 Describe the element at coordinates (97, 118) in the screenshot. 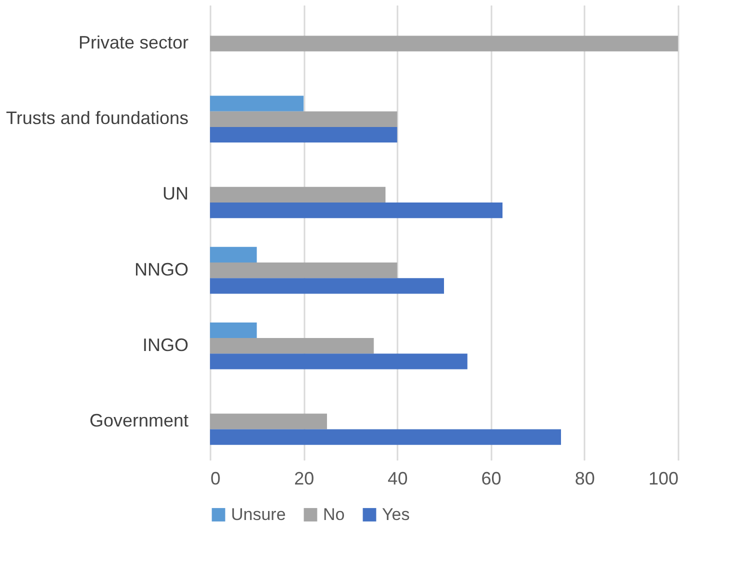

I see `y-tick-label: Trusts and foundations` at that location.